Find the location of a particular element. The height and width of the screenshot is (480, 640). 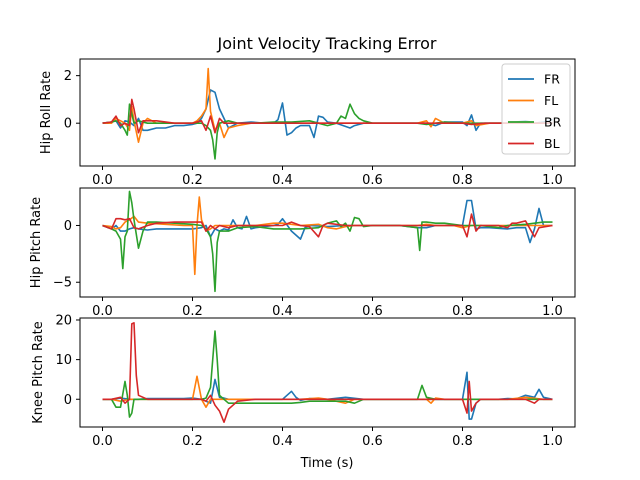

y-axis-label: Hip Roll Rate is located at coordinates (46, 112).